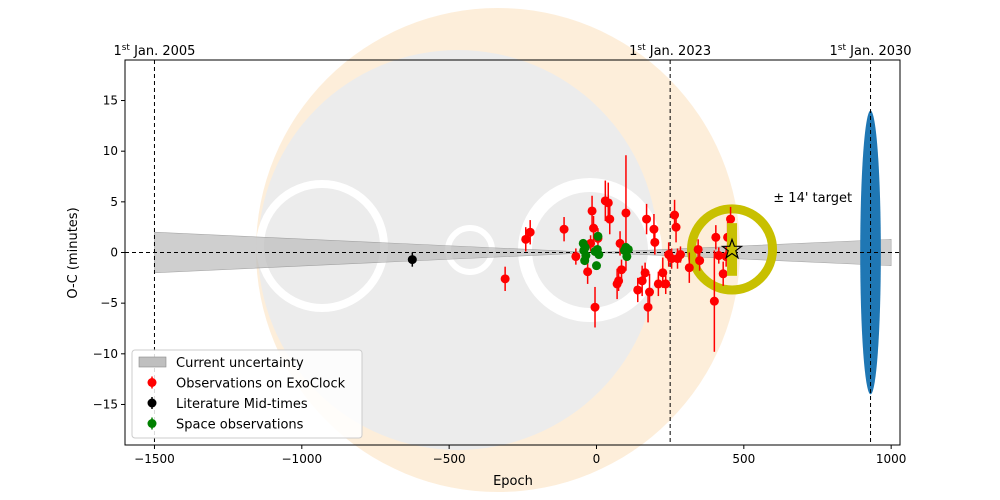  Describe the element at coordinates (109, 303) in the screenshot. I see `y-tick-label: −5` at that location.